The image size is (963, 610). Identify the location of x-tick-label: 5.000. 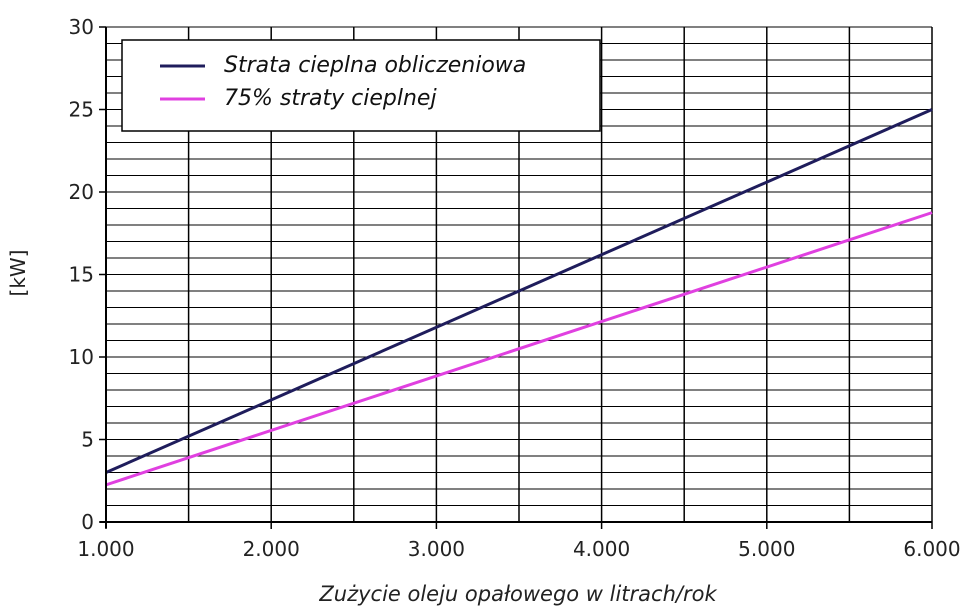
(766, 549).